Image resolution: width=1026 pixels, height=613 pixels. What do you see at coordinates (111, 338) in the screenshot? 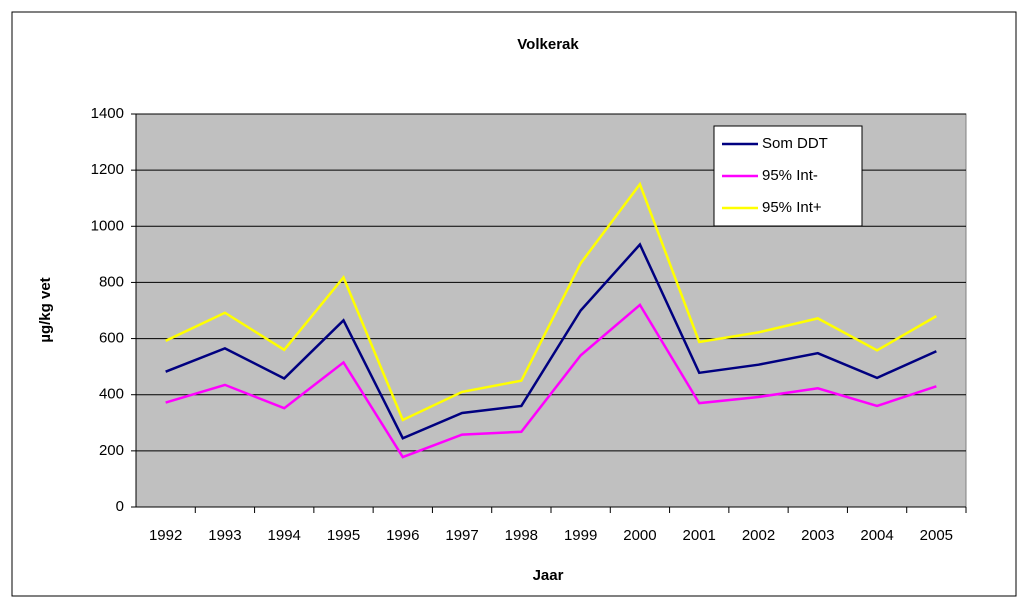
I see `y-tick-label: 600` at bounding box center [111, 338].